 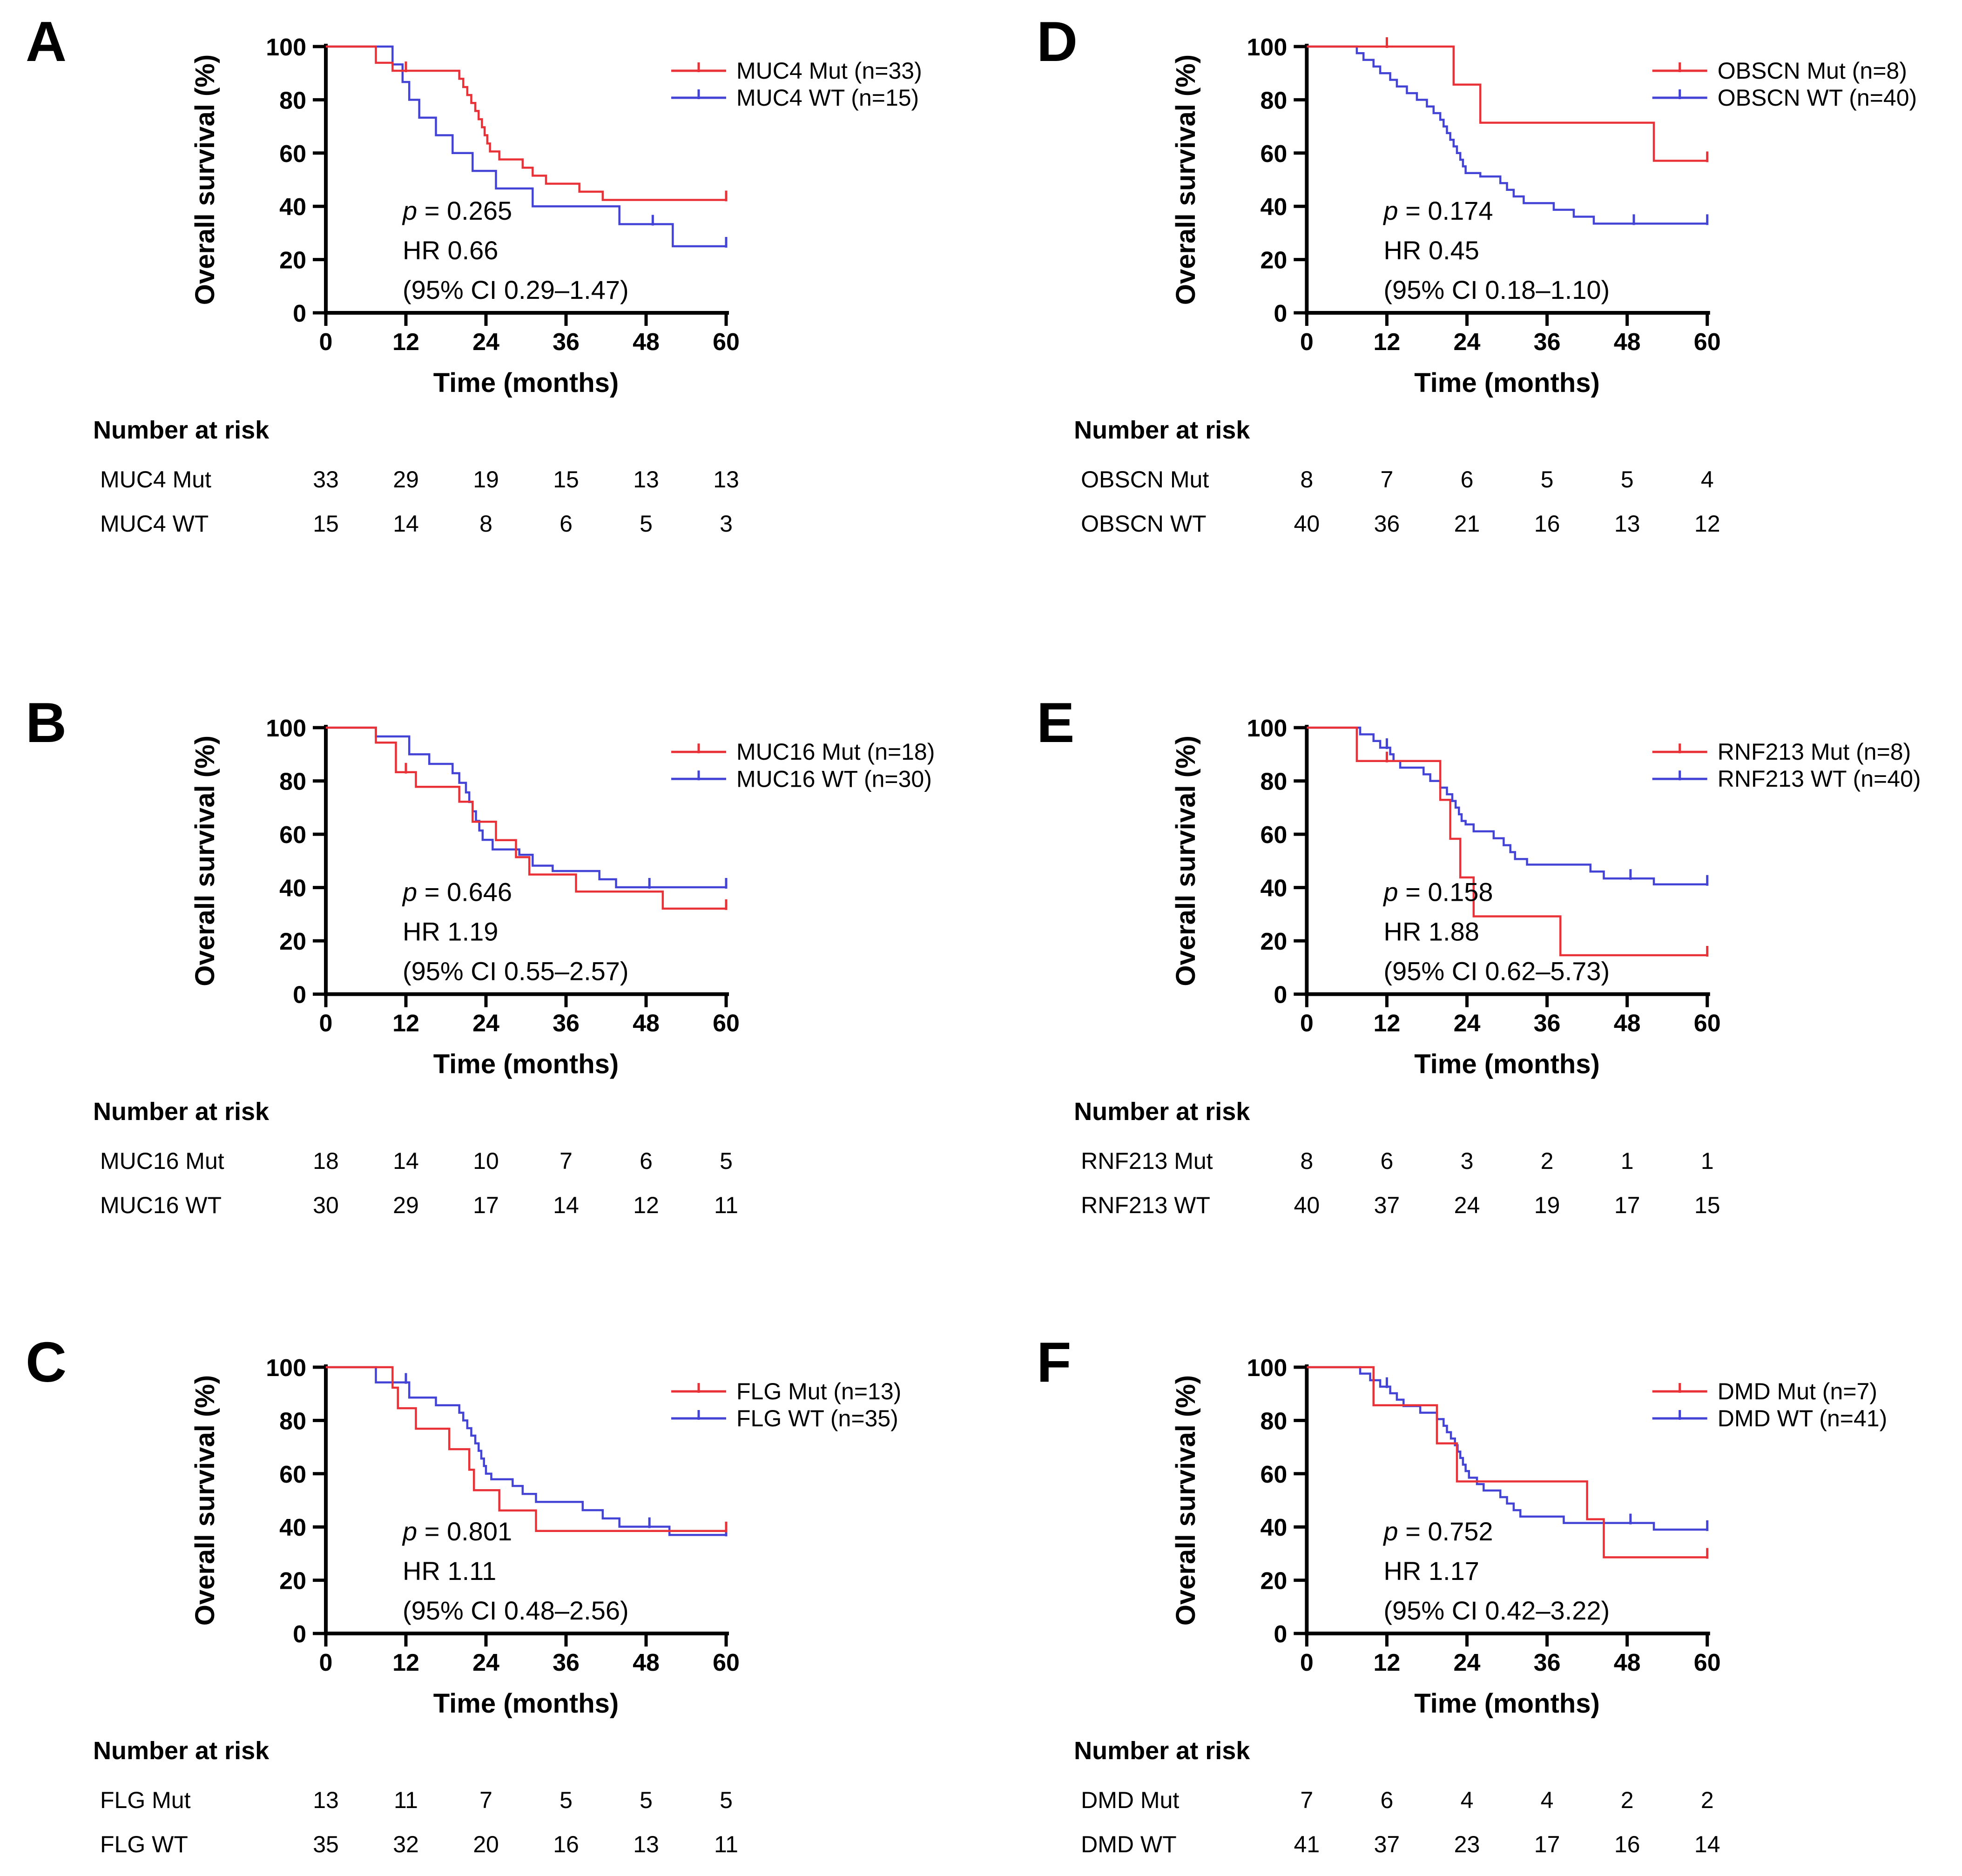 I want to click on stats-ci: (95% CI 0.62–5.73), so click(x=1496, y=972).